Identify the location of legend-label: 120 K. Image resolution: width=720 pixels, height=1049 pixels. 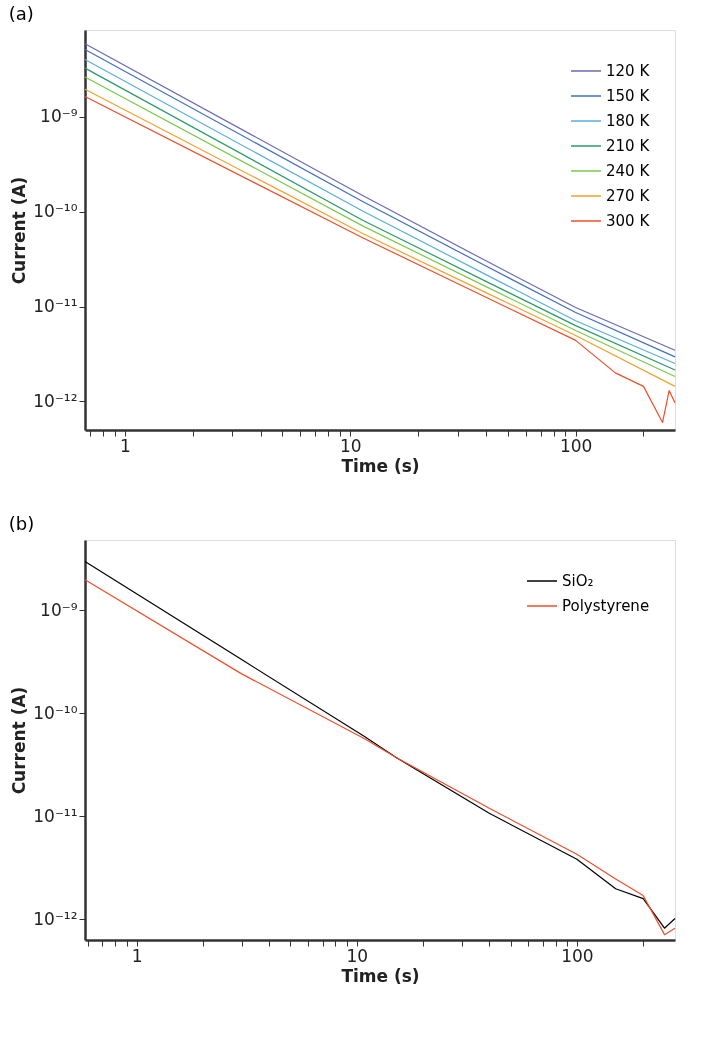
(628, 71).